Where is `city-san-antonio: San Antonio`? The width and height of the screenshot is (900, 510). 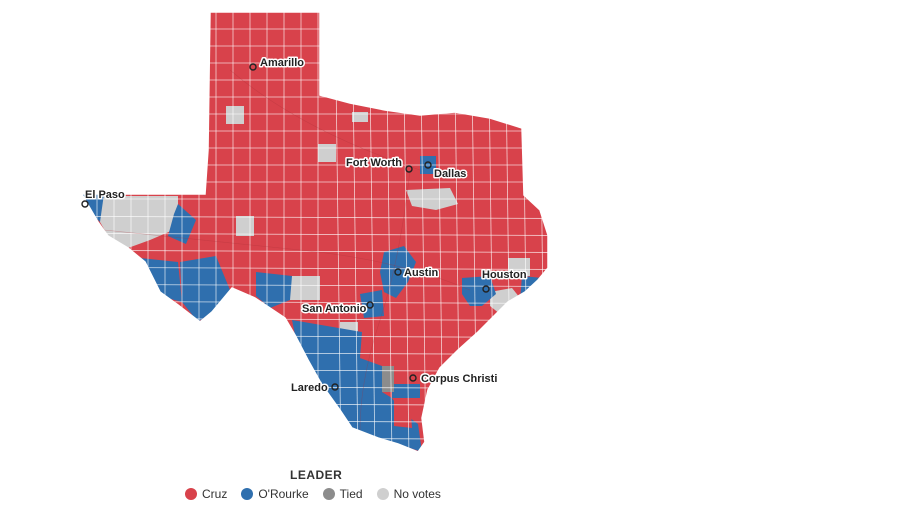
city-san-antonio: San Antonio is located at coordinates (337, 309).